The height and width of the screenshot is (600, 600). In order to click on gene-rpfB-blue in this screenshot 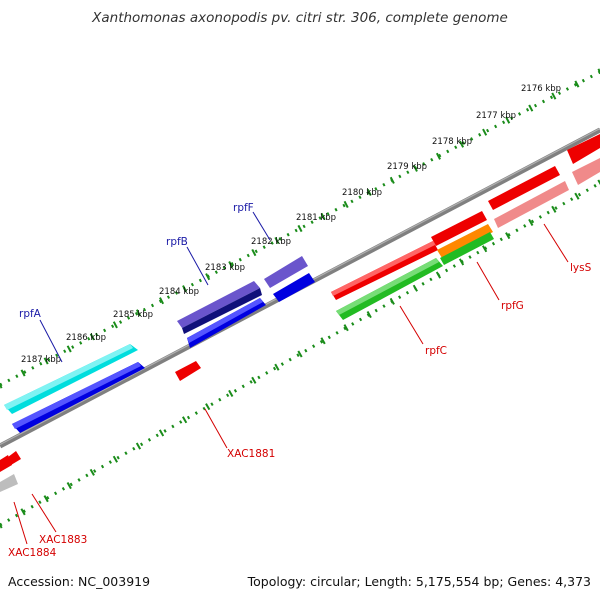, I will do `click(226, 323)`.